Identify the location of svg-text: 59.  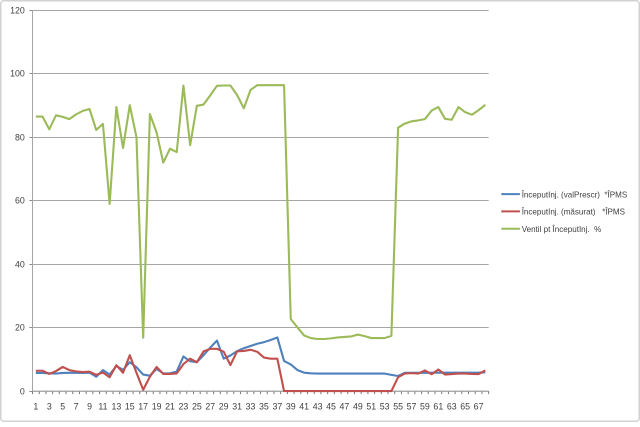
(425, 407).